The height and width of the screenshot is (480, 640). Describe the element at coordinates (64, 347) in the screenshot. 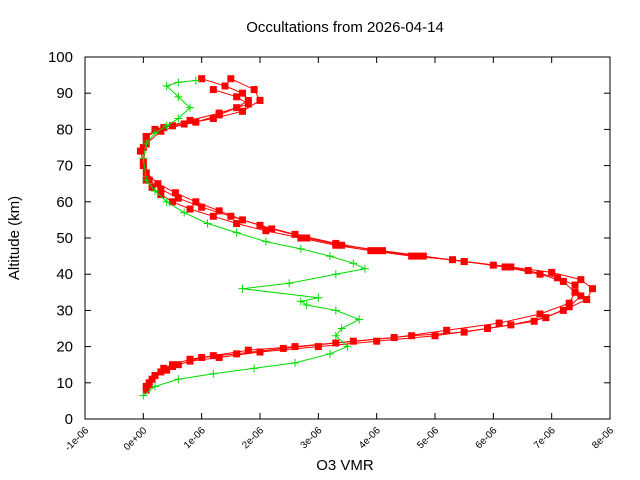

I see `y-tick-label: 20` at that location.